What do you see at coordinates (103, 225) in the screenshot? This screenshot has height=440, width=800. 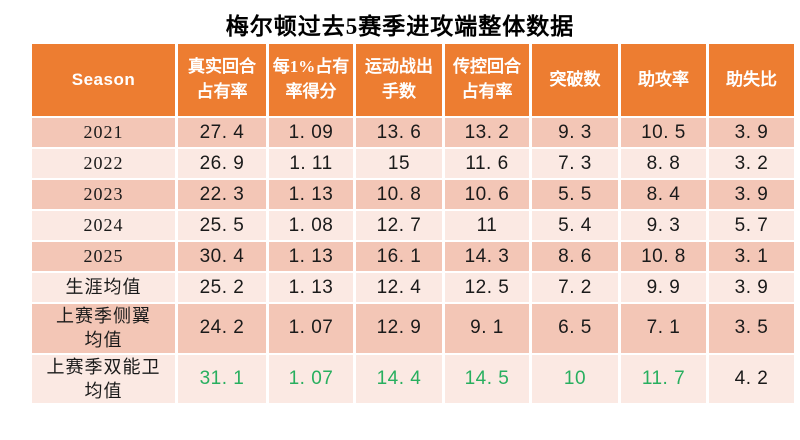 I see `row-label: 2024` at bounding box center [103, 225].